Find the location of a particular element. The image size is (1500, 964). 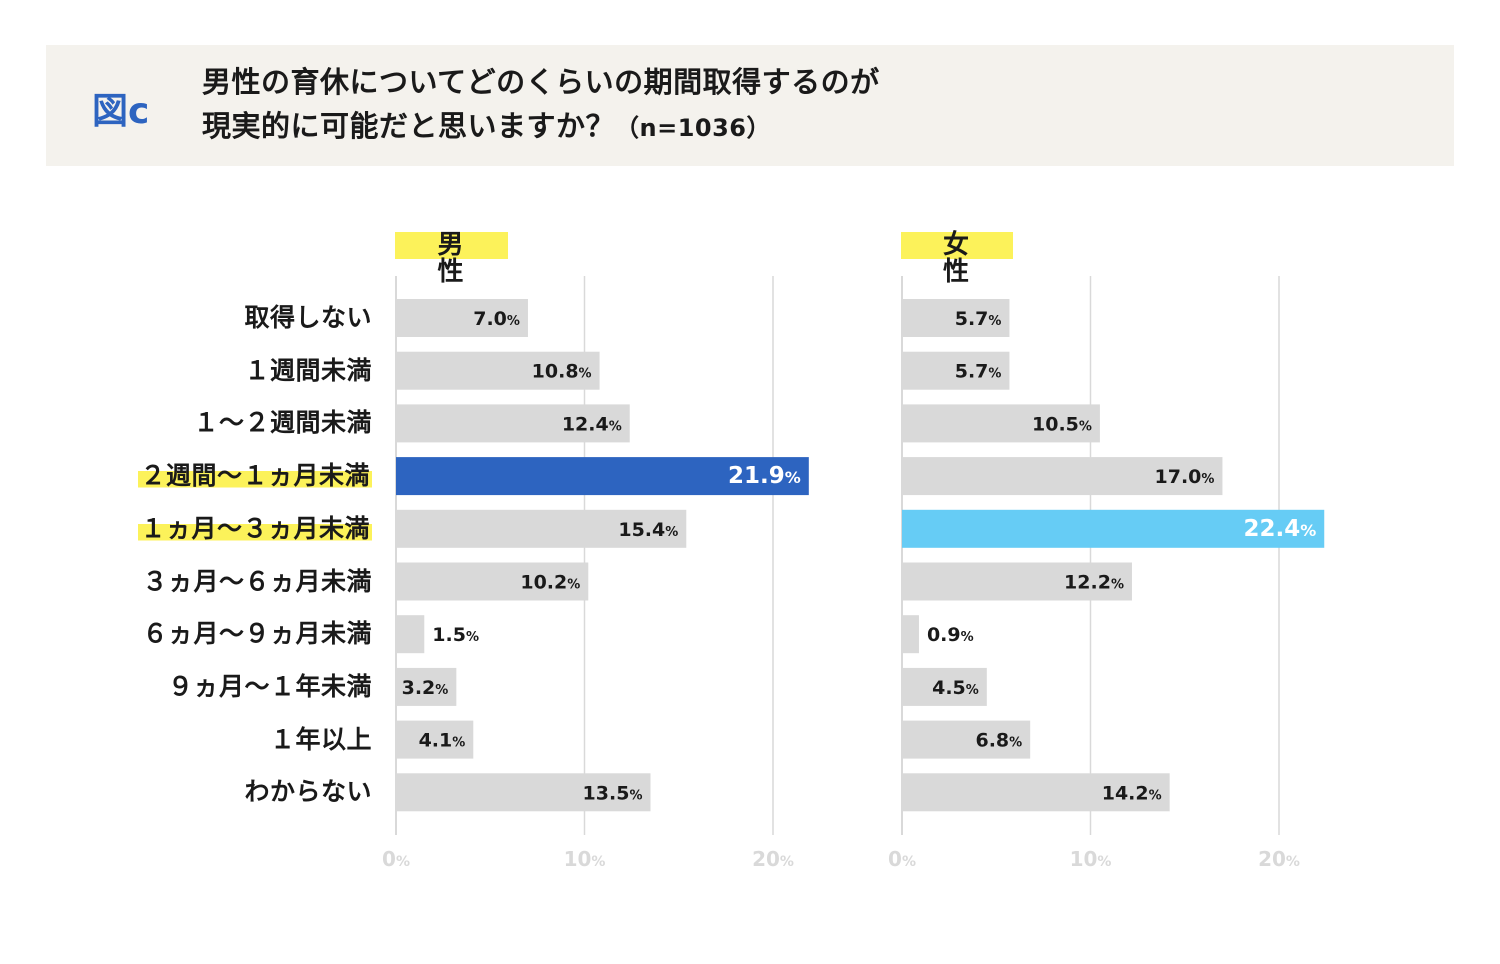

category-label: ３ヵ月～６ヵ月未満 is located at coordinates (257, 581).